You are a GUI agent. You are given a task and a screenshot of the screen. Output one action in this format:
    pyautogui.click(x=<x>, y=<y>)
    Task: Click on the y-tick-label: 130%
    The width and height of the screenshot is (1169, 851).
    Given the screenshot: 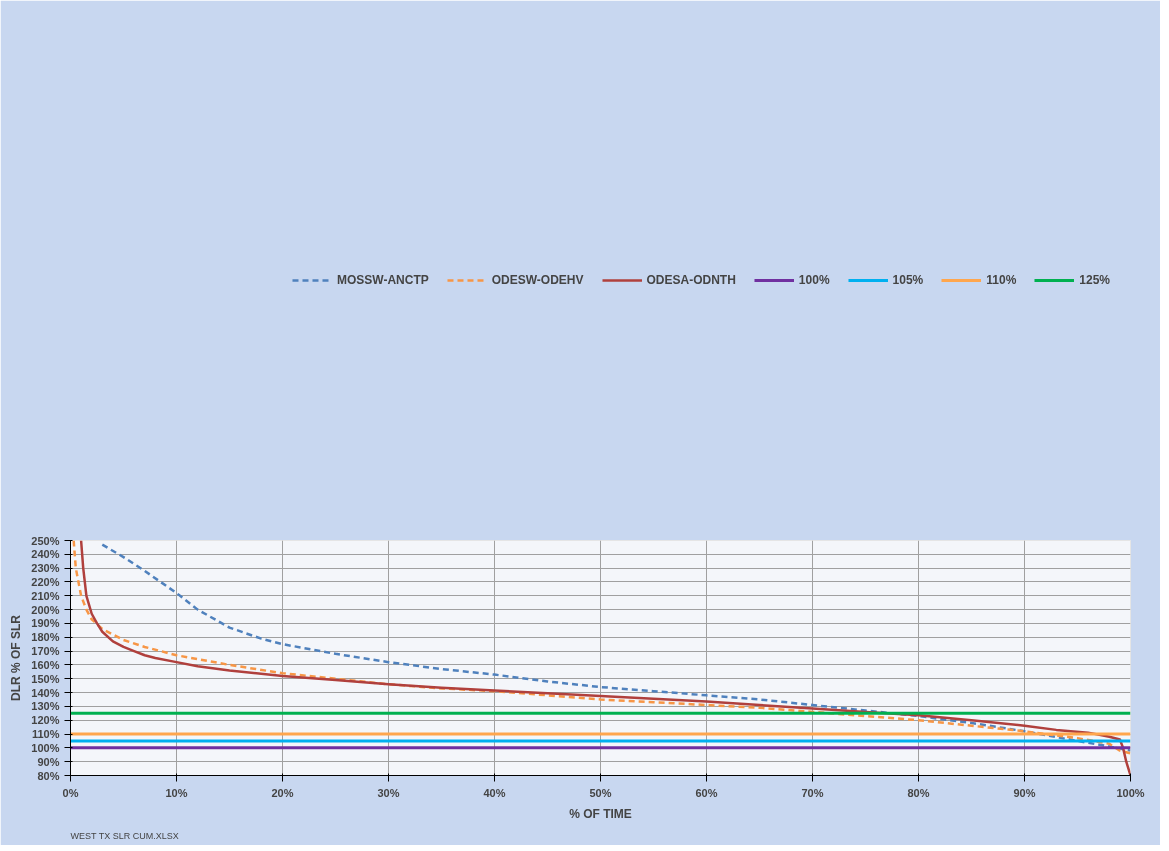 What is the action you would take?
    pyautogui.click(x=45, y=706)
    